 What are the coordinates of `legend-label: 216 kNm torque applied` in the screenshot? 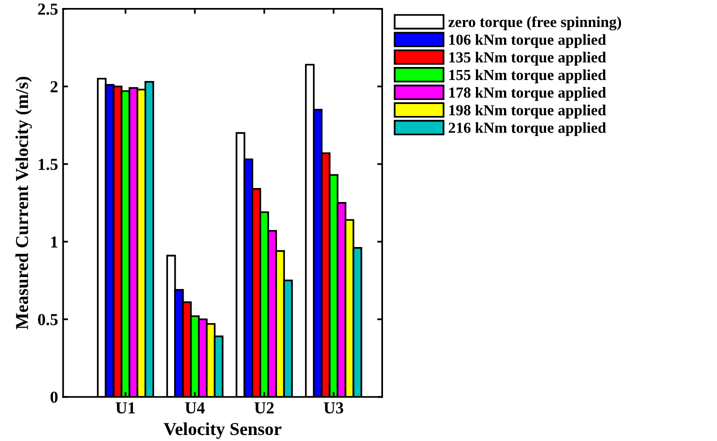 It's located at (527, 129).